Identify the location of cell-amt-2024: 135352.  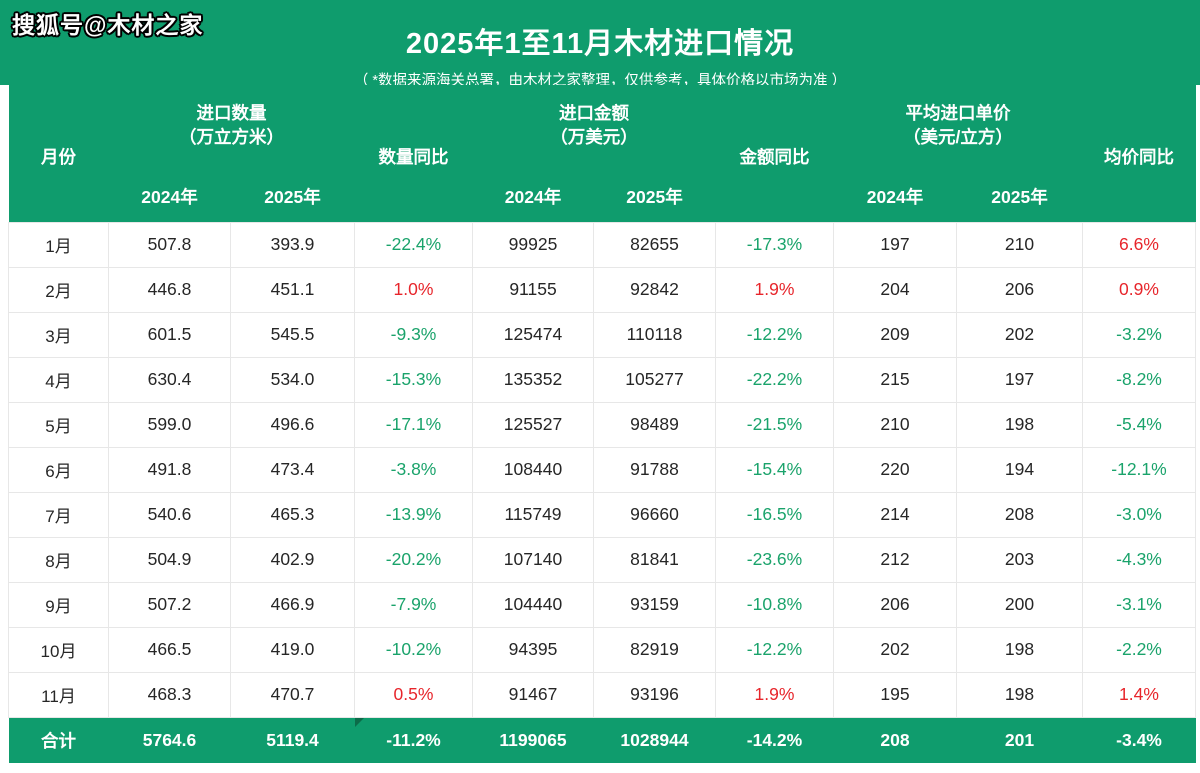
(533, 379).